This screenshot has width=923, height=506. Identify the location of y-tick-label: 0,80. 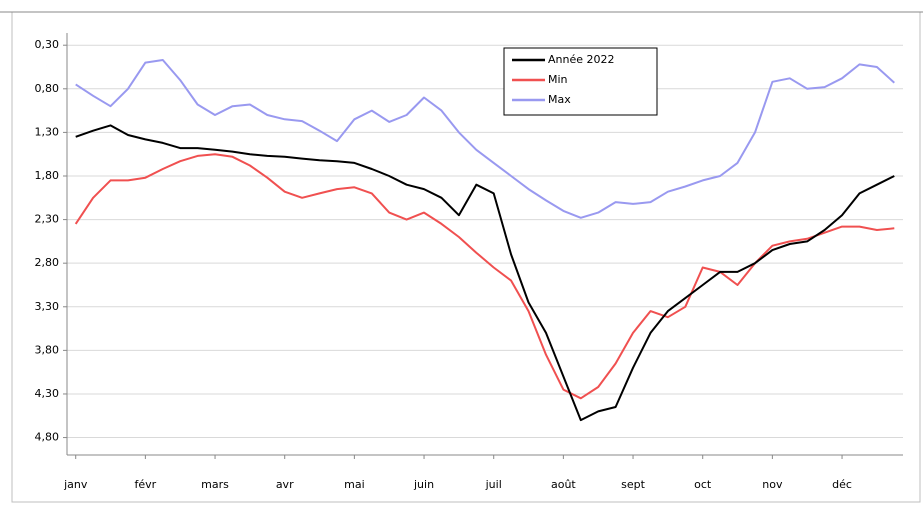
(47, 88).